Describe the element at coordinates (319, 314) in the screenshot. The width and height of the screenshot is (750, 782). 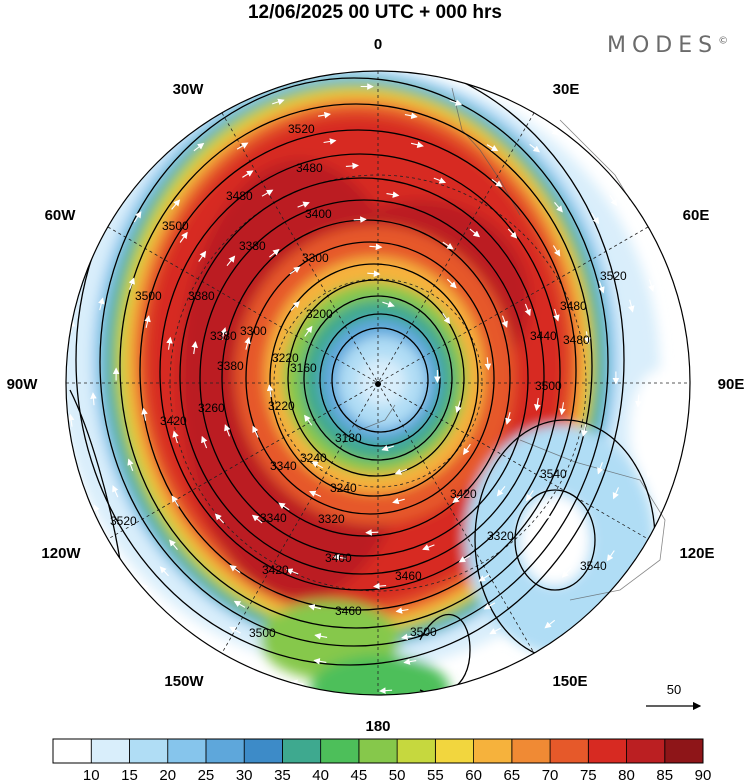
I see `contour-label: 3200` at that location.